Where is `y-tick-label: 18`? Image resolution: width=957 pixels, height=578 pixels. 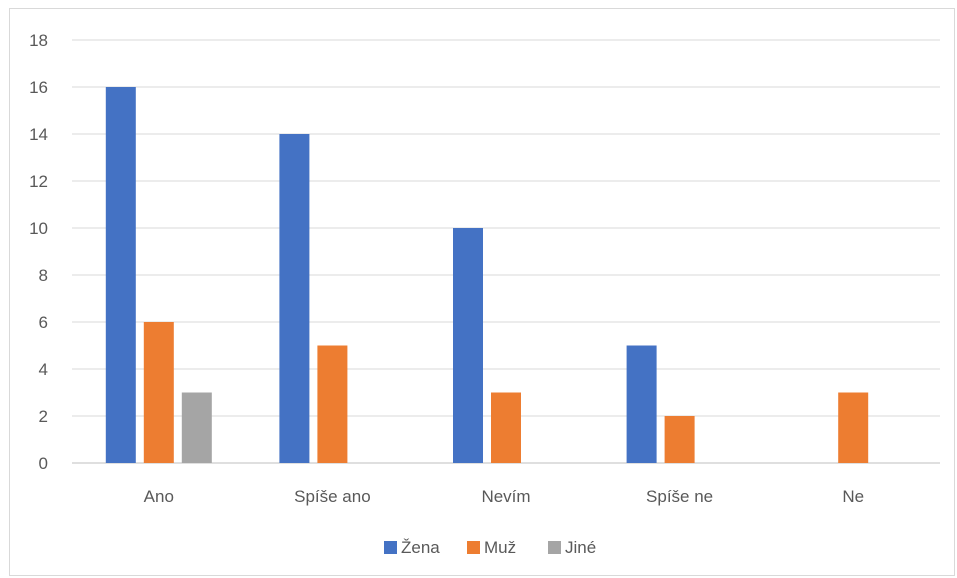 y-tick-label: 18 is located at coordinates (38, 40).